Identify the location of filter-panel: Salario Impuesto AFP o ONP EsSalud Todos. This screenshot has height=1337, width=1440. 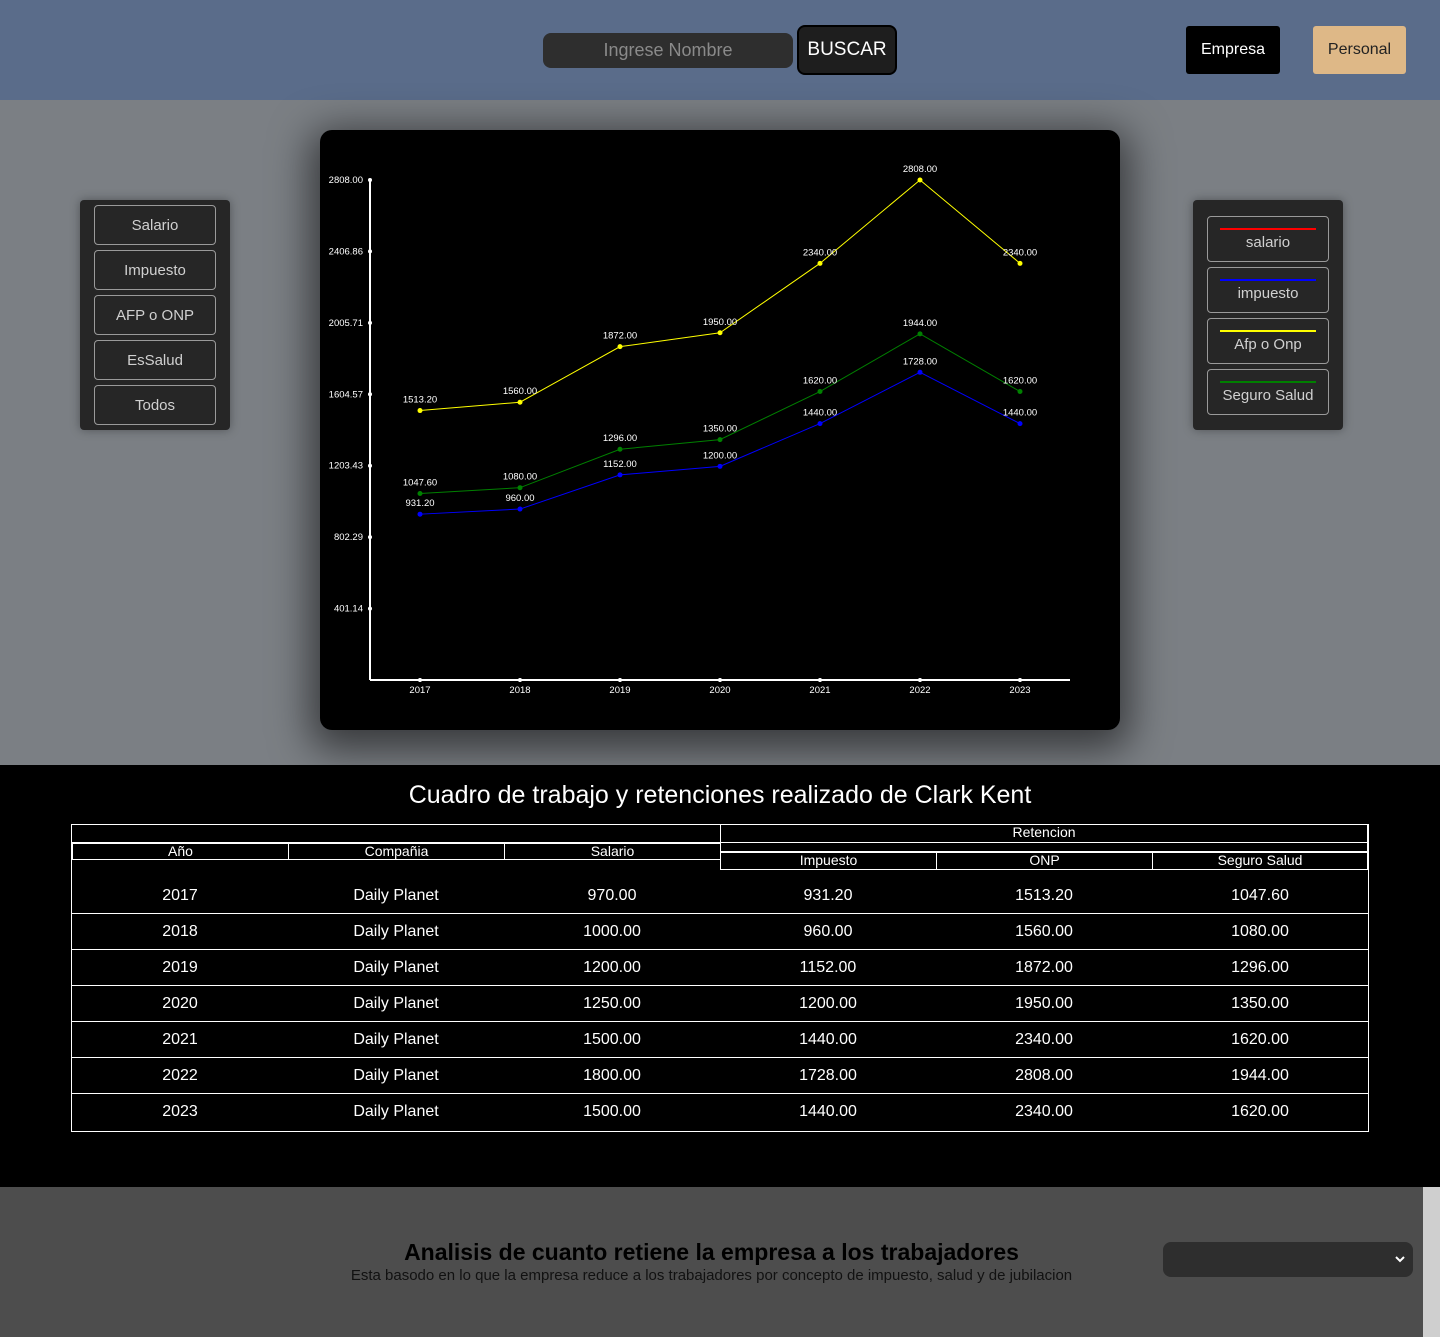
(155, 315).